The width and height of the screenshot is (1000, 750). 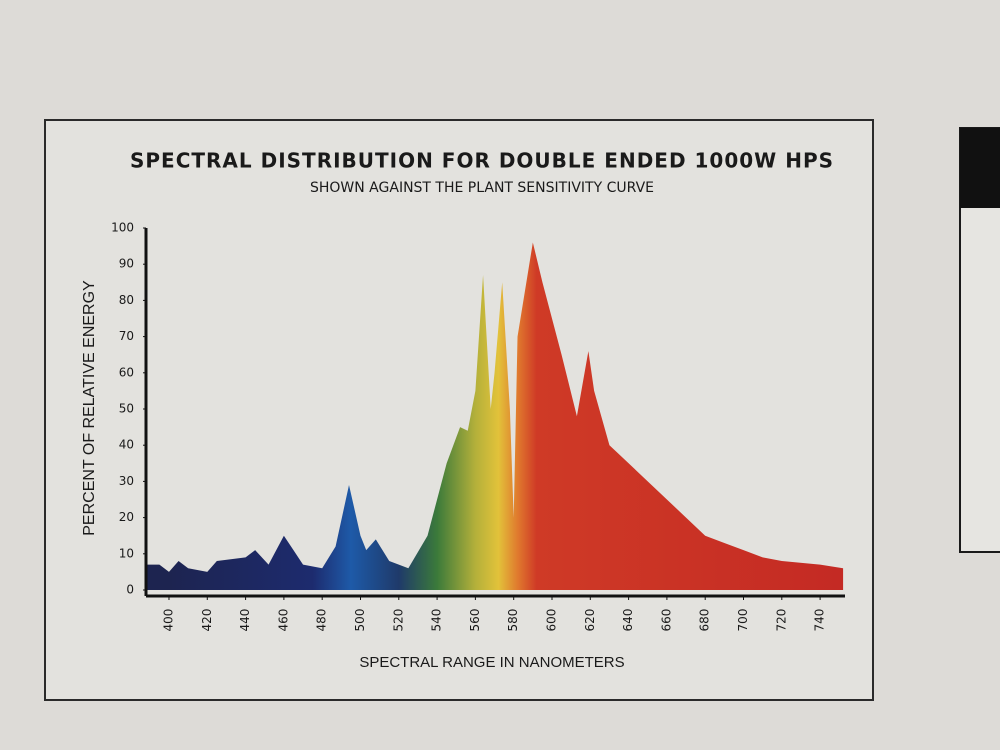 What do you see at coordinates (126, 336) in the screenshot?
I see `y-tick-label: 70` at bounding box center [126, 336].